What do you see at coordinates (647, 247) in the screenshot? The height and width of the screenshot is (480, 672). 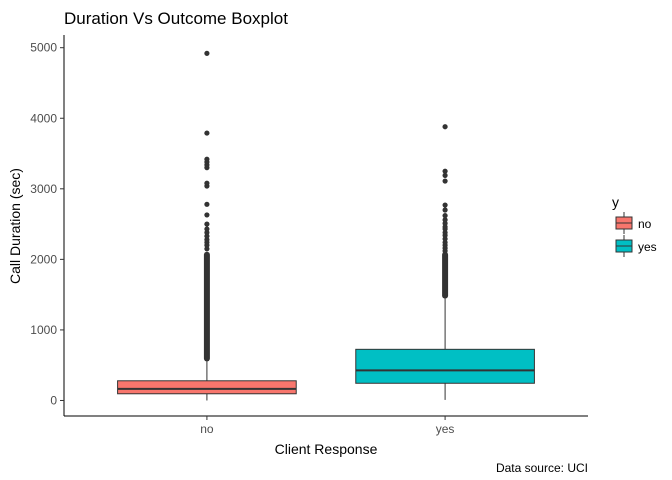 I see `legend-label-yes: yes` at bounding box center [647, 247].